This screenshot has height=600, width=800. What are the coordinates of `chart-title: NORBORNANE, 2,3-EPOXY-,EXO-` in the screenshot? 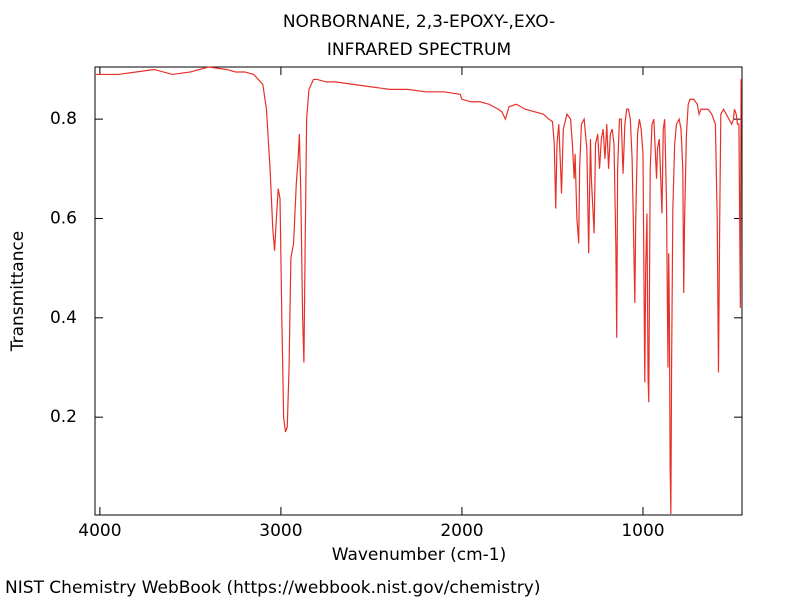 It's located at (419, 22).